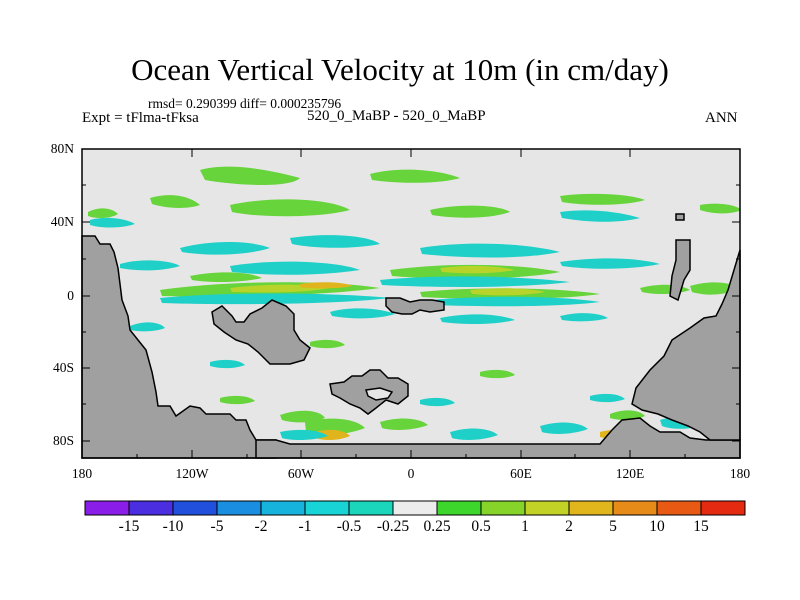  Describe the element at coordinates (721, 118) in the screenshot. I see `season-label: ANN` at that location.